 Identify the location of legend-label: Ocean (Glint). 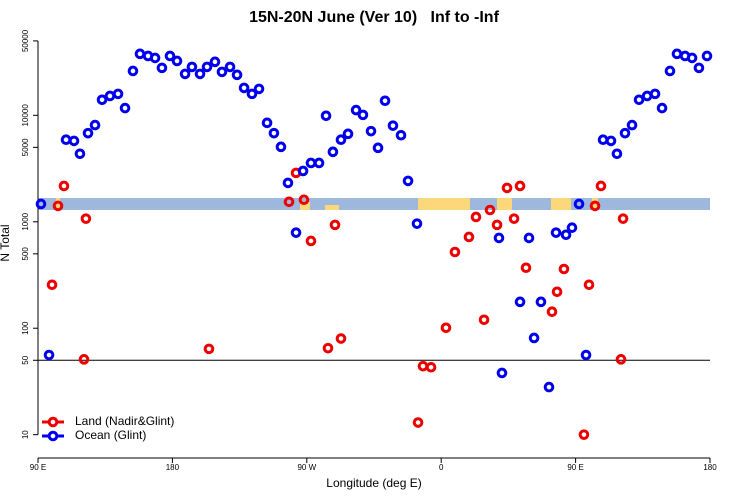
(110, 435).